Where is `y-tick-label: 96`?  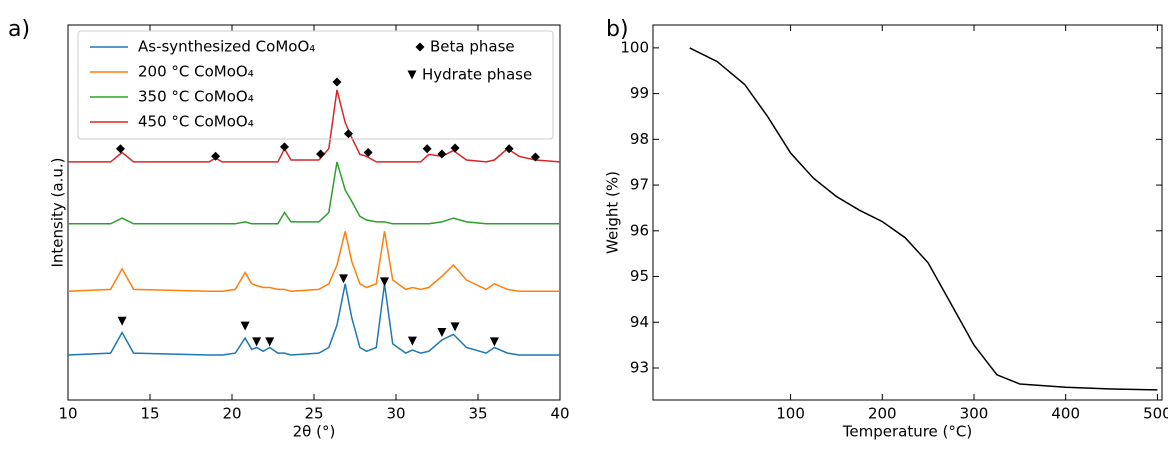 y-tick-label: 96 is located at coordinates (639, 230).